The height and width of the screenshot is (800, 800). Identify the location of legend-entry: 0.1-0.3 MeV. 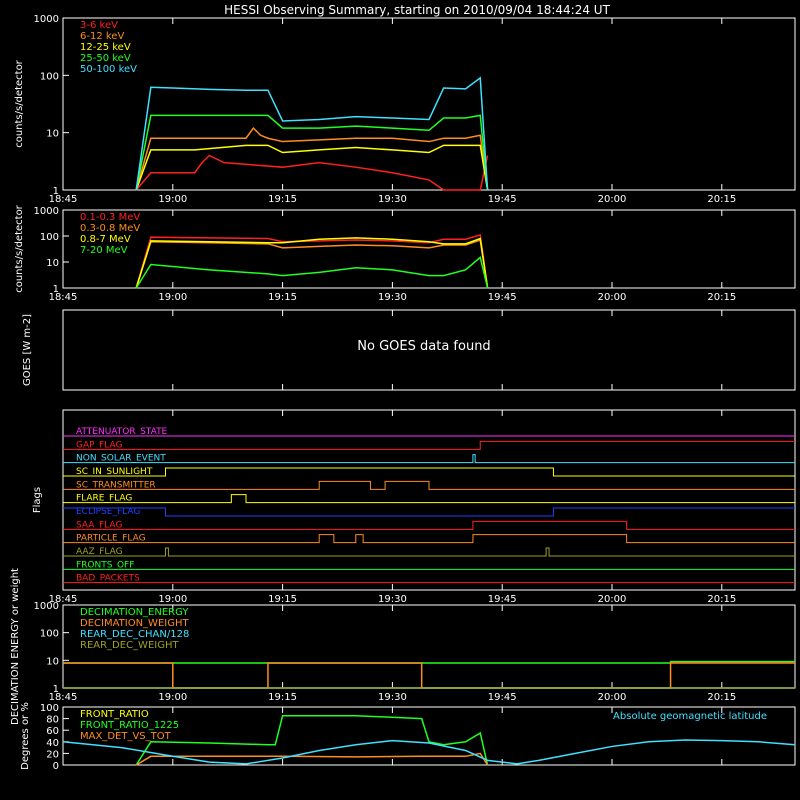
(110, 217).